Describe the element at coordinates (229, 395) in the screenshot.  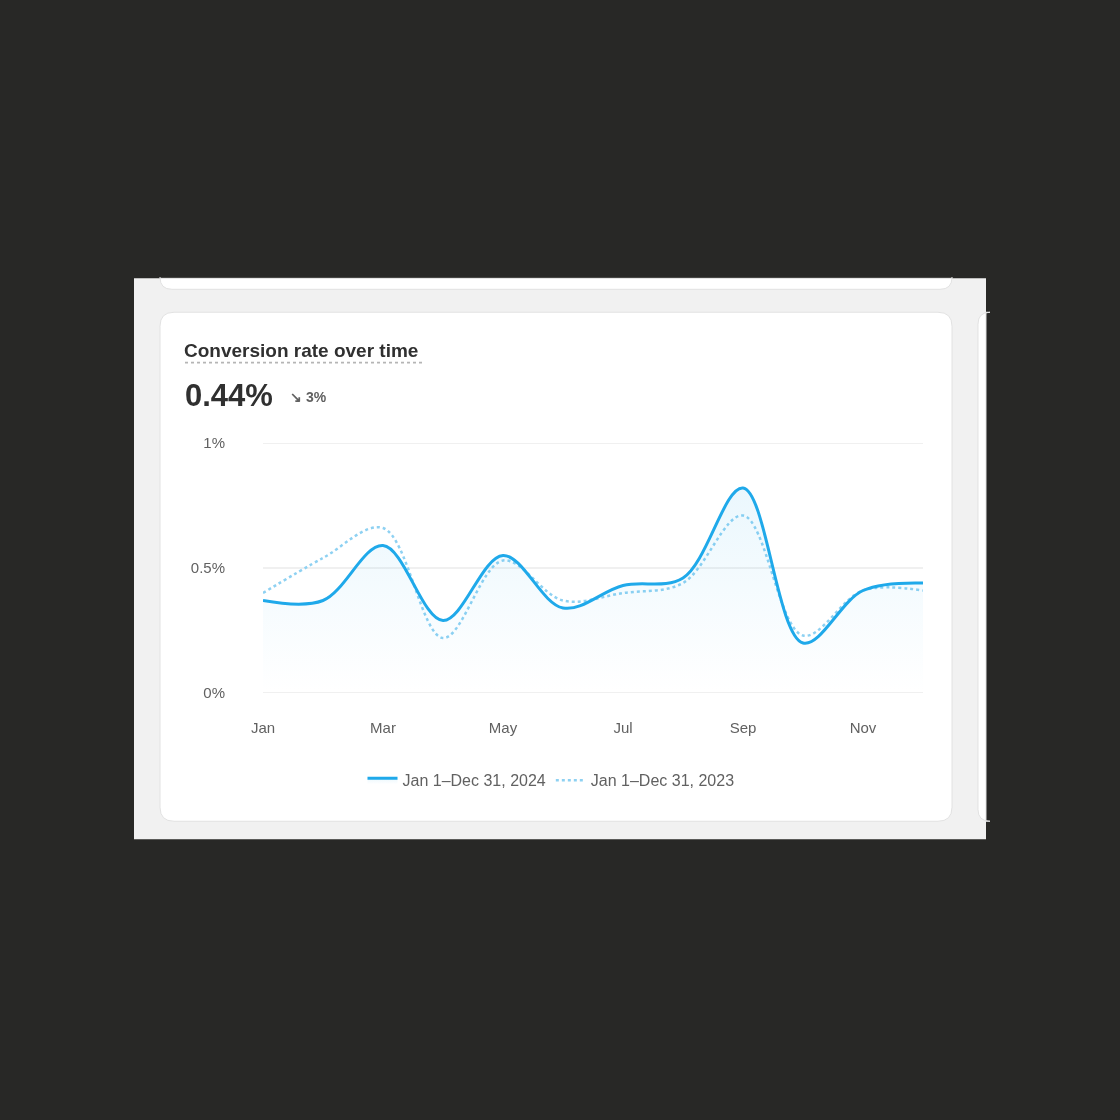
I see `chart-subtitle: 0.44%` at that location.